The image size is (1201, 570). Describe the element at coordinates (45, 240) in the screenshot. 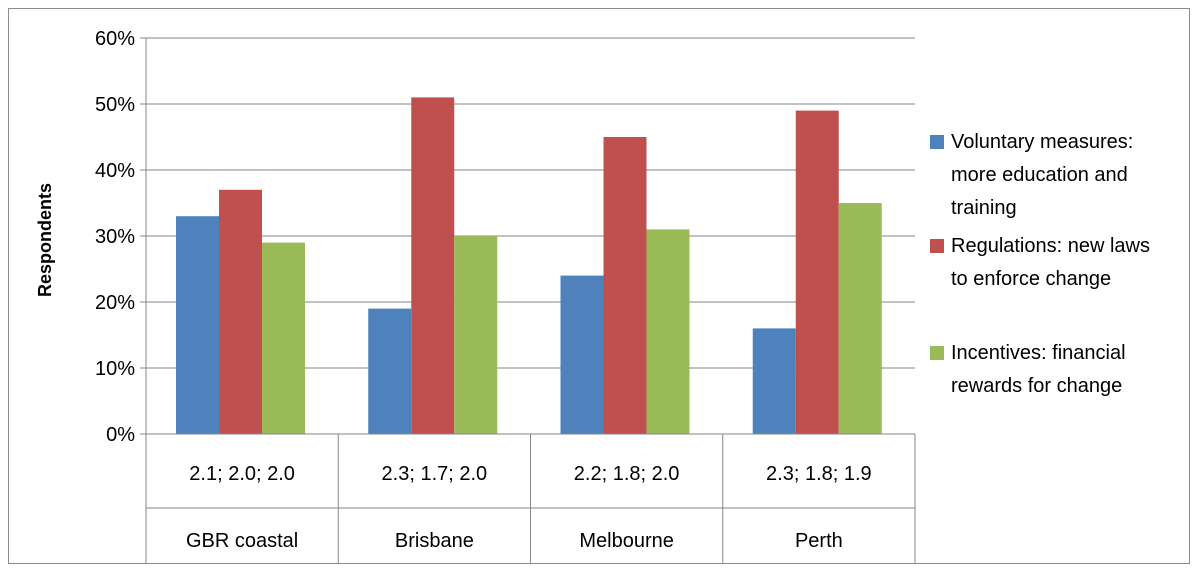

I see `y-axis-title: Respondents` at that location.